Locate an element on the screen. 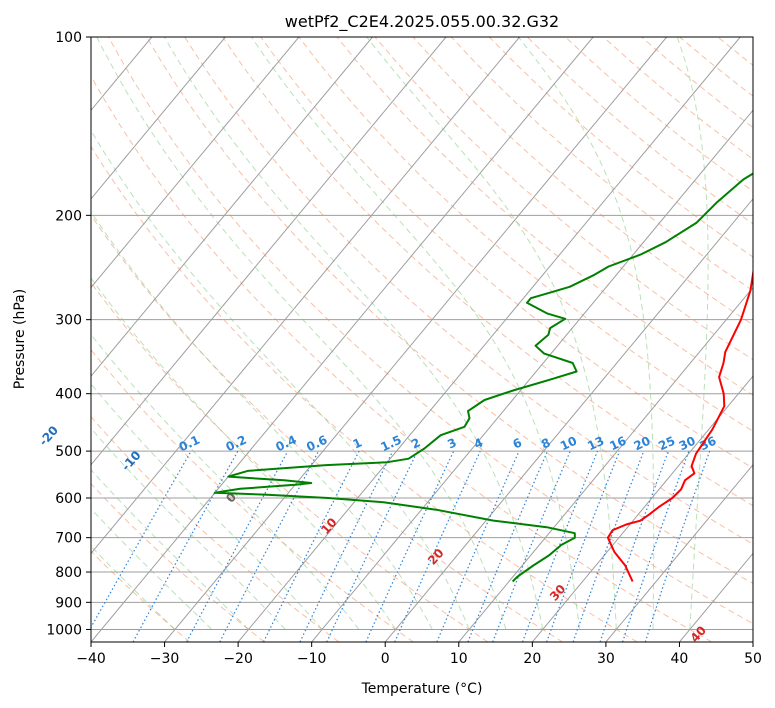 This screenshot has height=708, width=775. y-tick-label: 500 is located at coordinates (68, 452).